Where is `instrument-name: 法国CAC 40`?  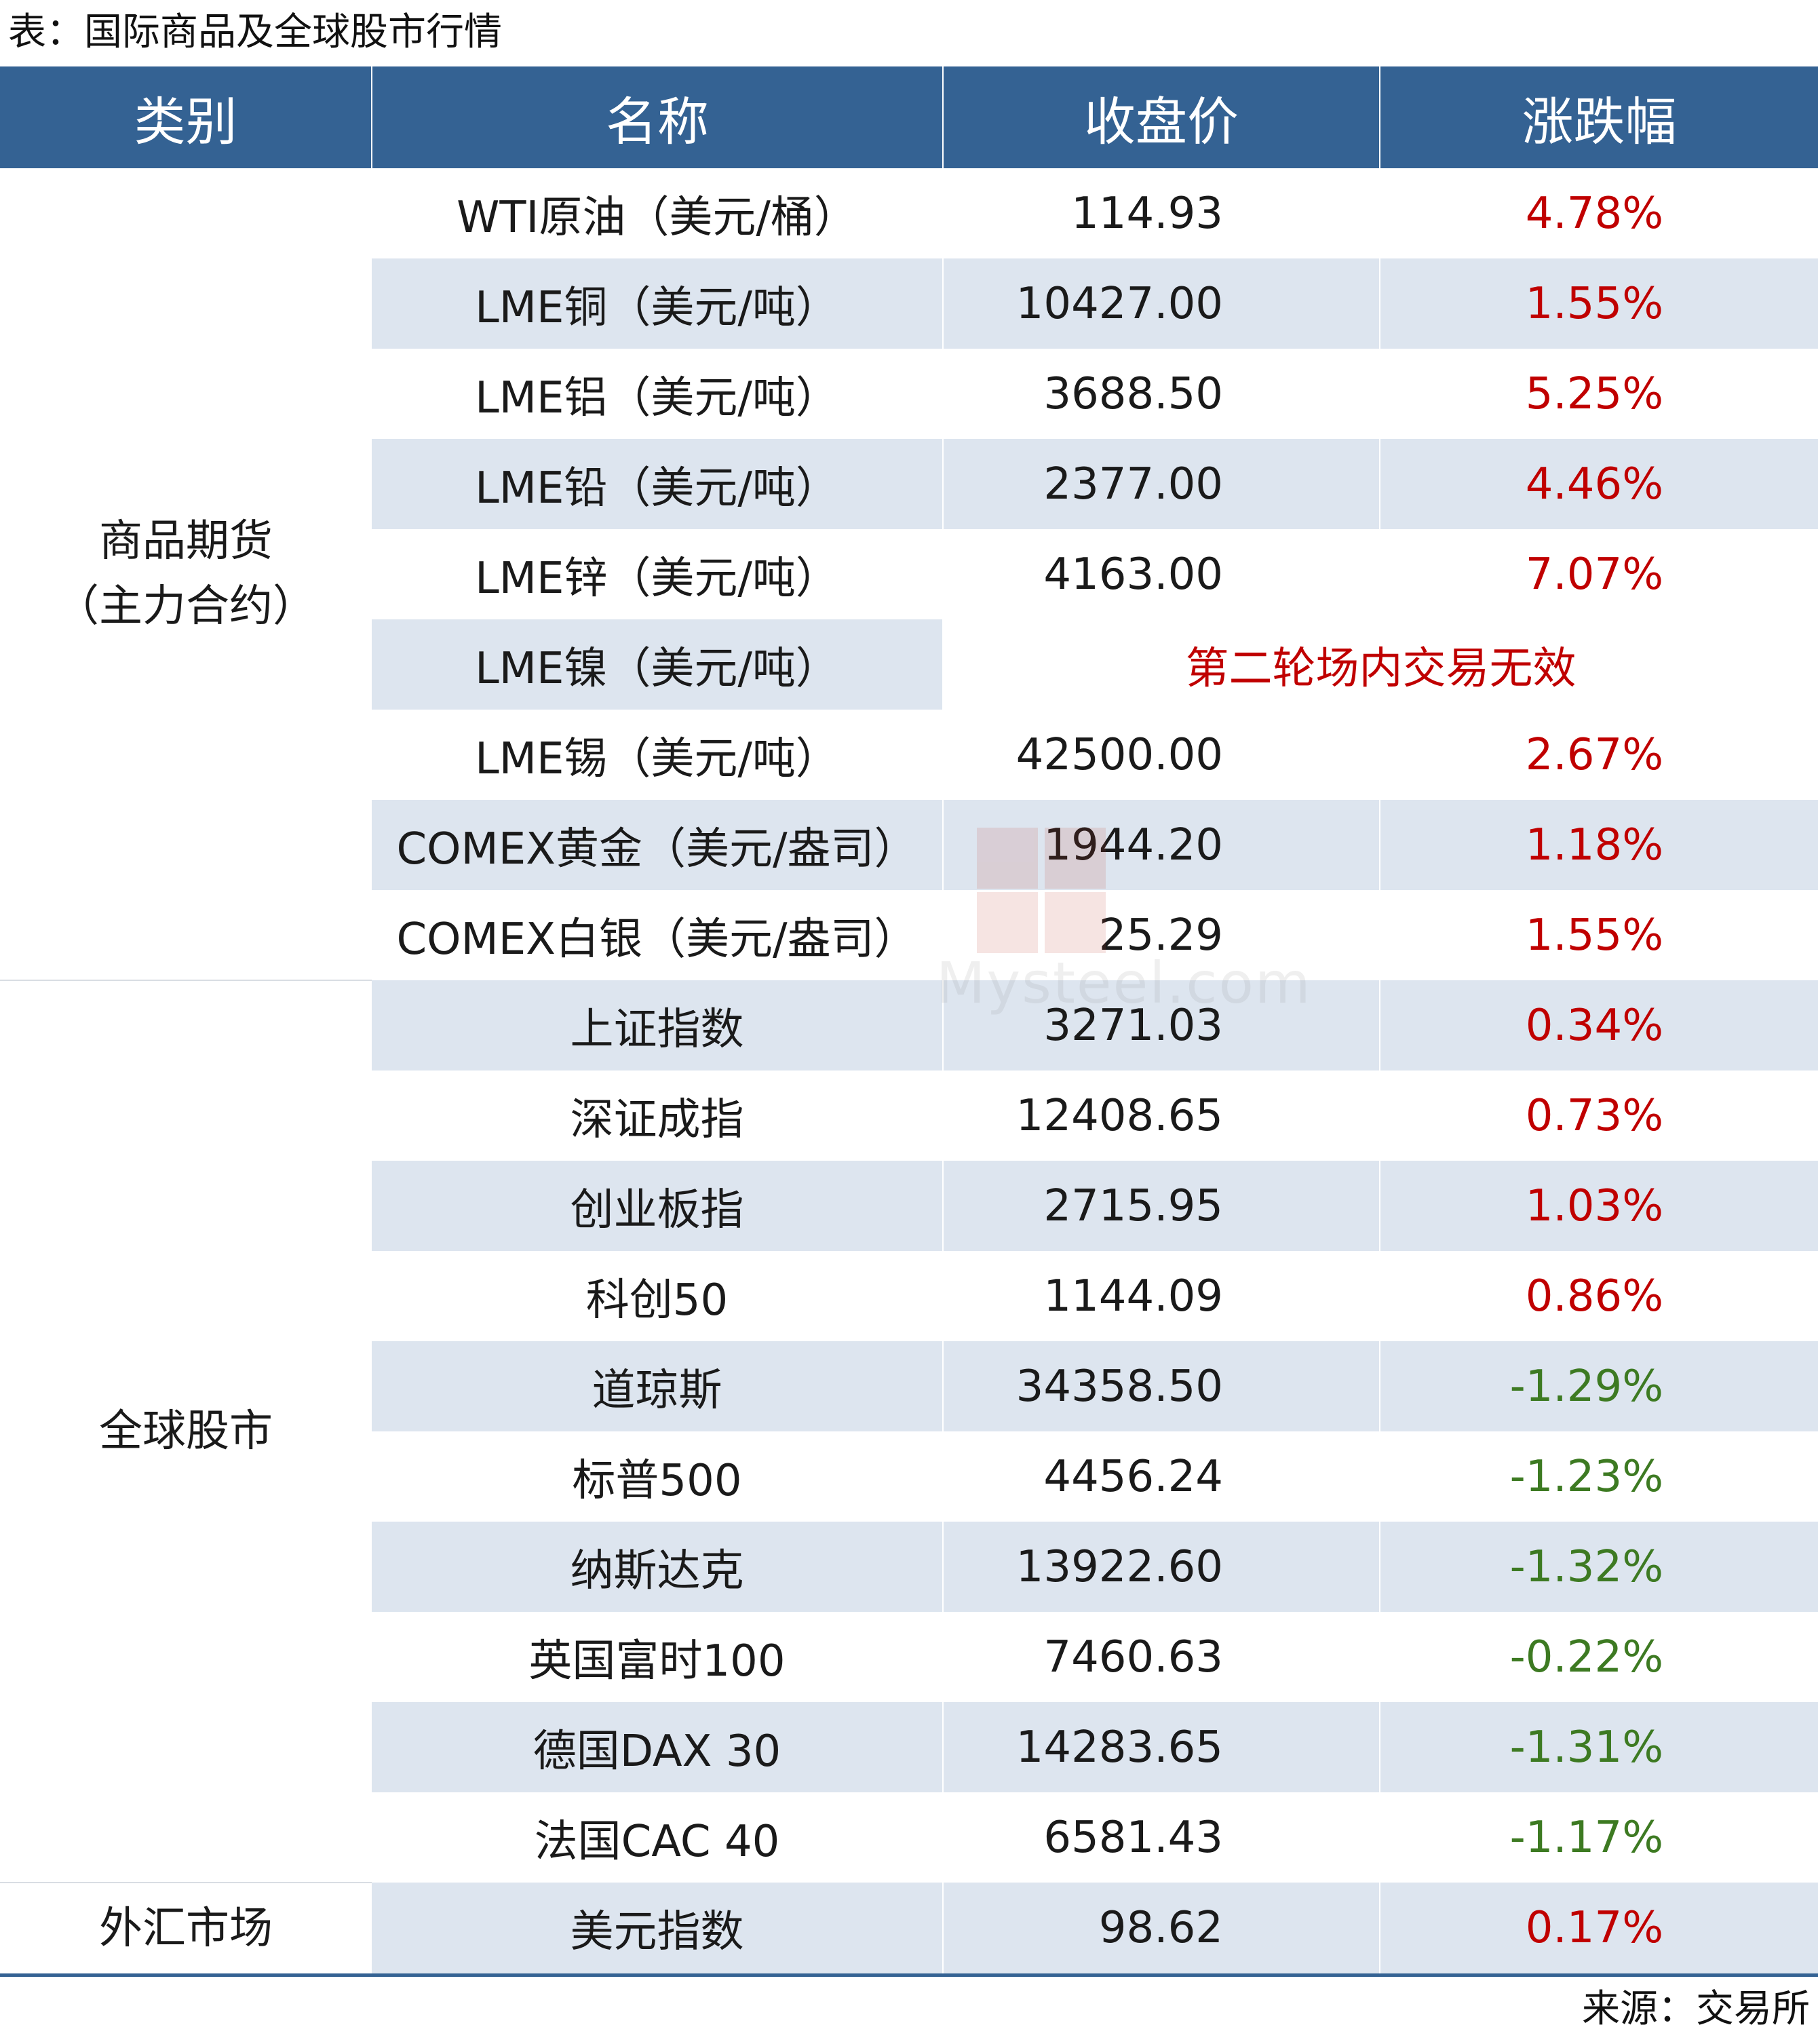 instrument-name: 法国CAC 40 is located at coordinates (658, 1838).